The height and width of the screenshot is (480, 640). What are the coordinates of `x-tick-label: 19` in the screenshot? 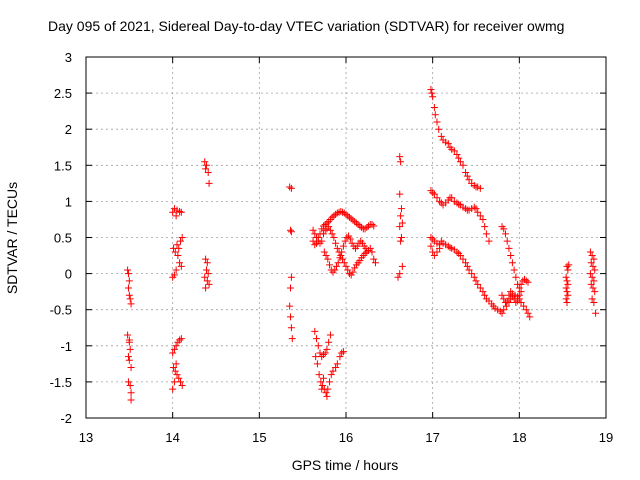 It's located at (606, 437).